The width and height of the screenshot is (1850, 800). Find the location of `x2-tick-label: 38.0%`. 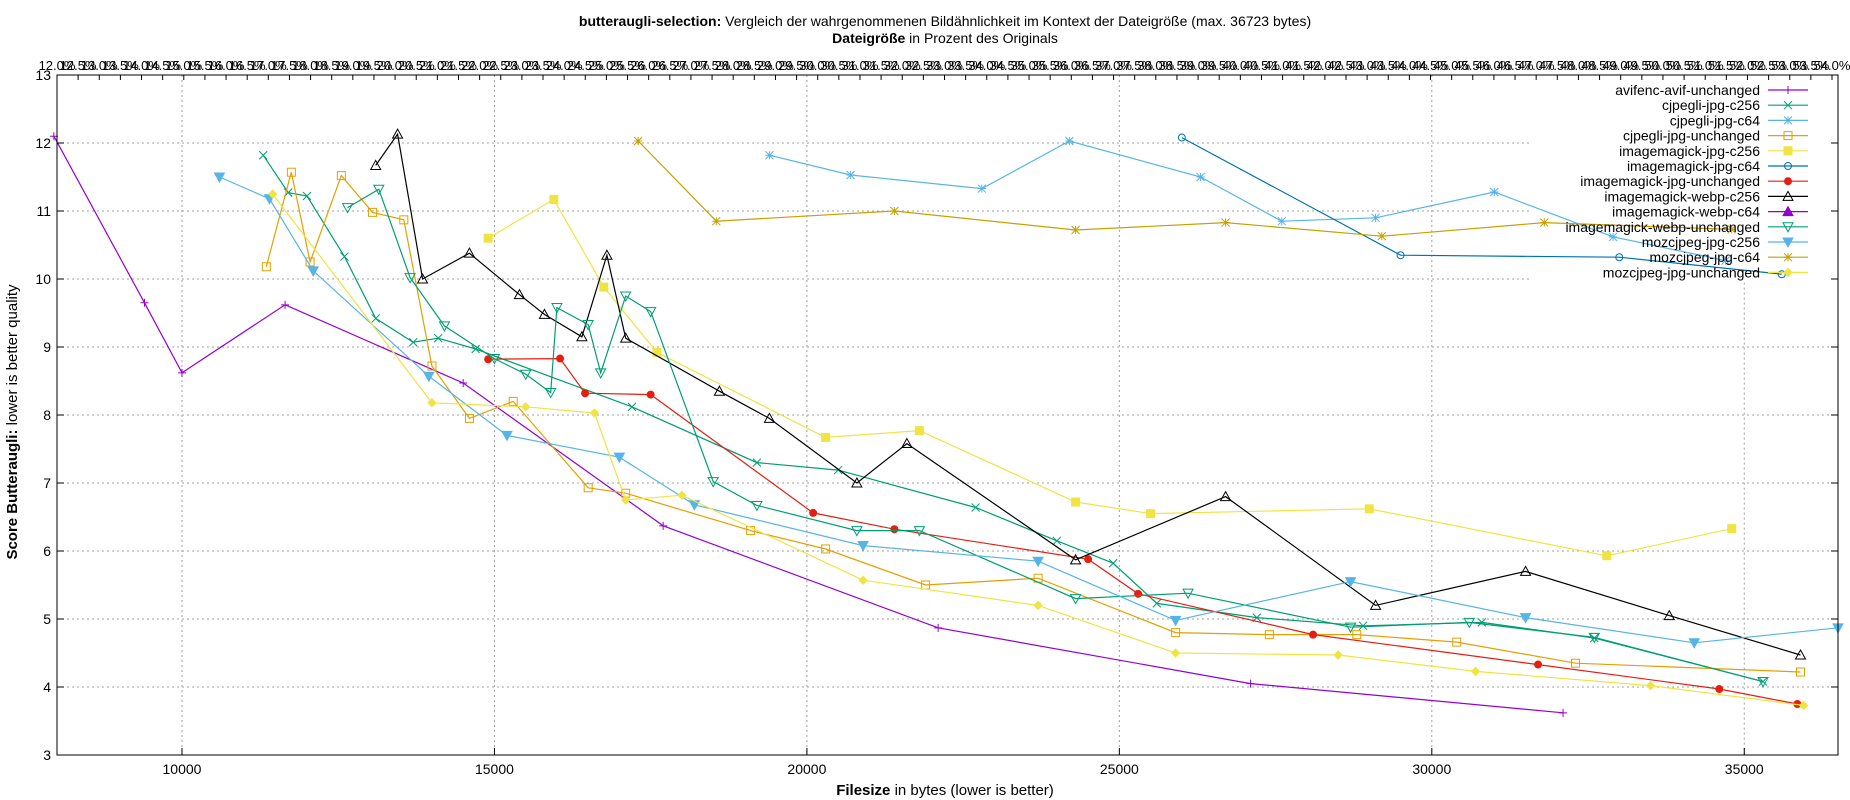

x2-tick-label: 38.0% is located at coordinates (1155, 65).